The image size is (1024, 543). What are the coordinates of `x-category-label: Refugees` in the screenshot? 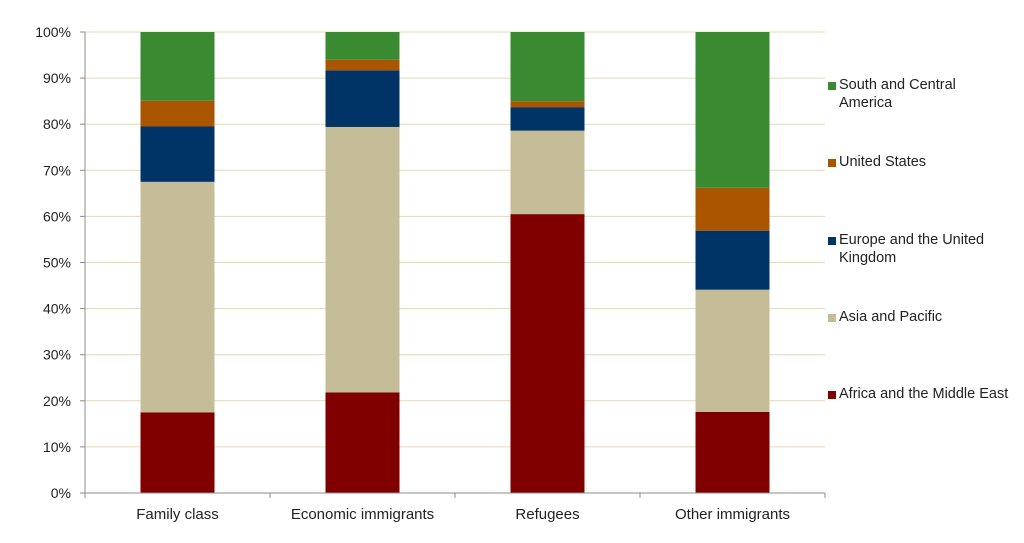 It's located at (547, 514).